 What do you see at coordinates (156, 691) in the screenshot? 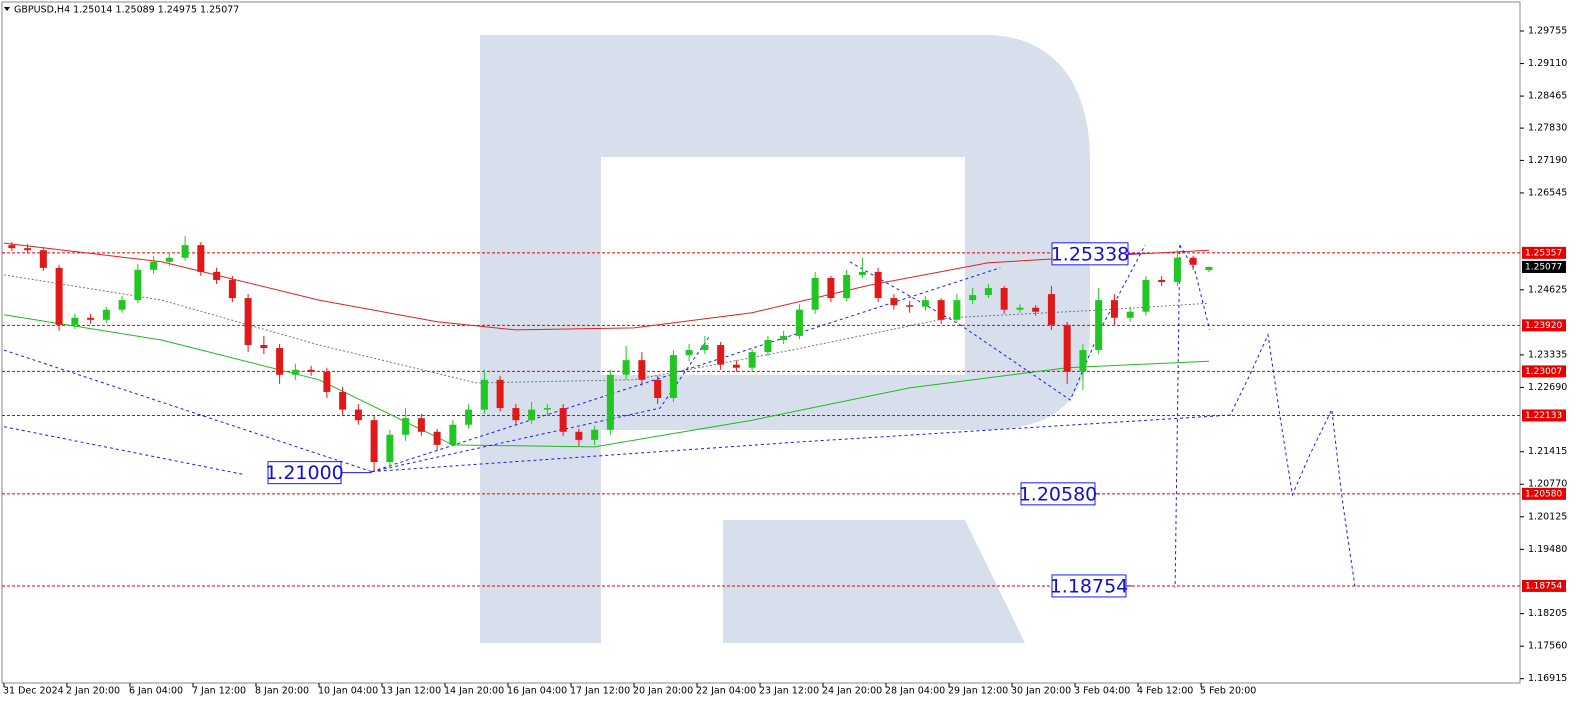
I see `x-tick-label: 6 Jan 04:00` at bounding box center [156, 691].